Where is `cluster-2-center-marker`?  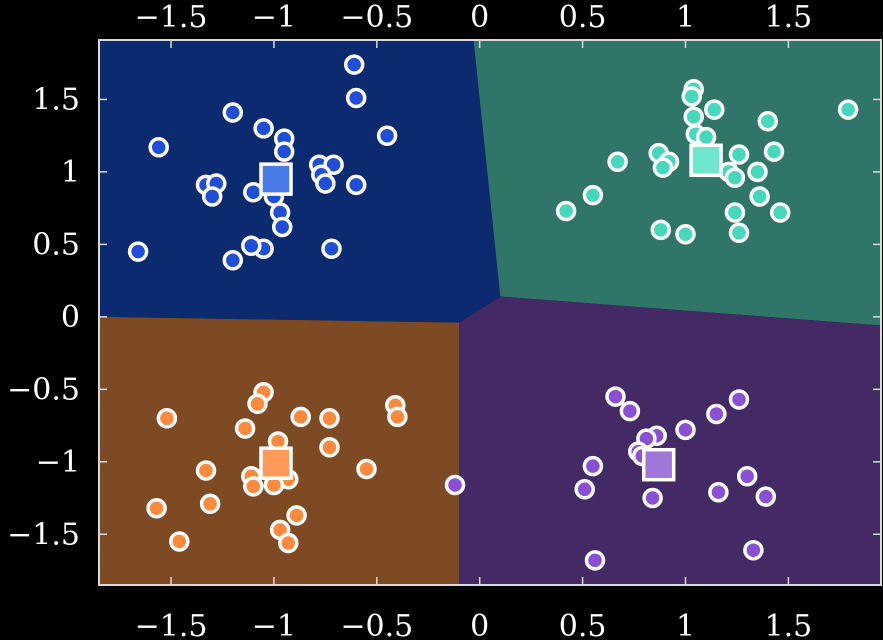 cluster-2-center-marker is located at coordinates (706, 160).